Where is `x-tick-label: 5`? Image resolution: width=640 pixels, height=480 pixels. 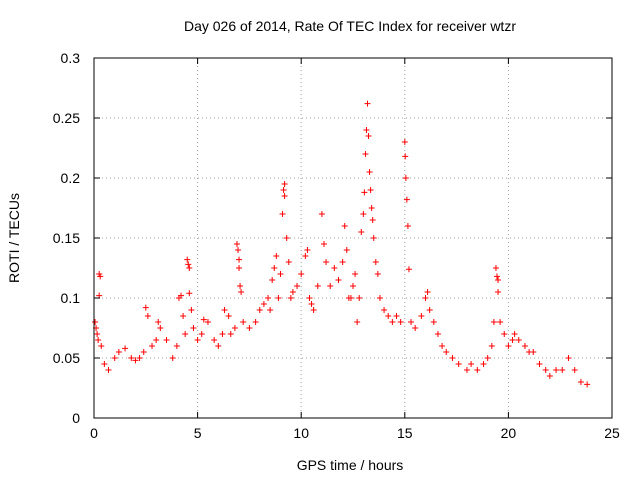
x-tick-label: 5 is located at coordinates (198, 433).